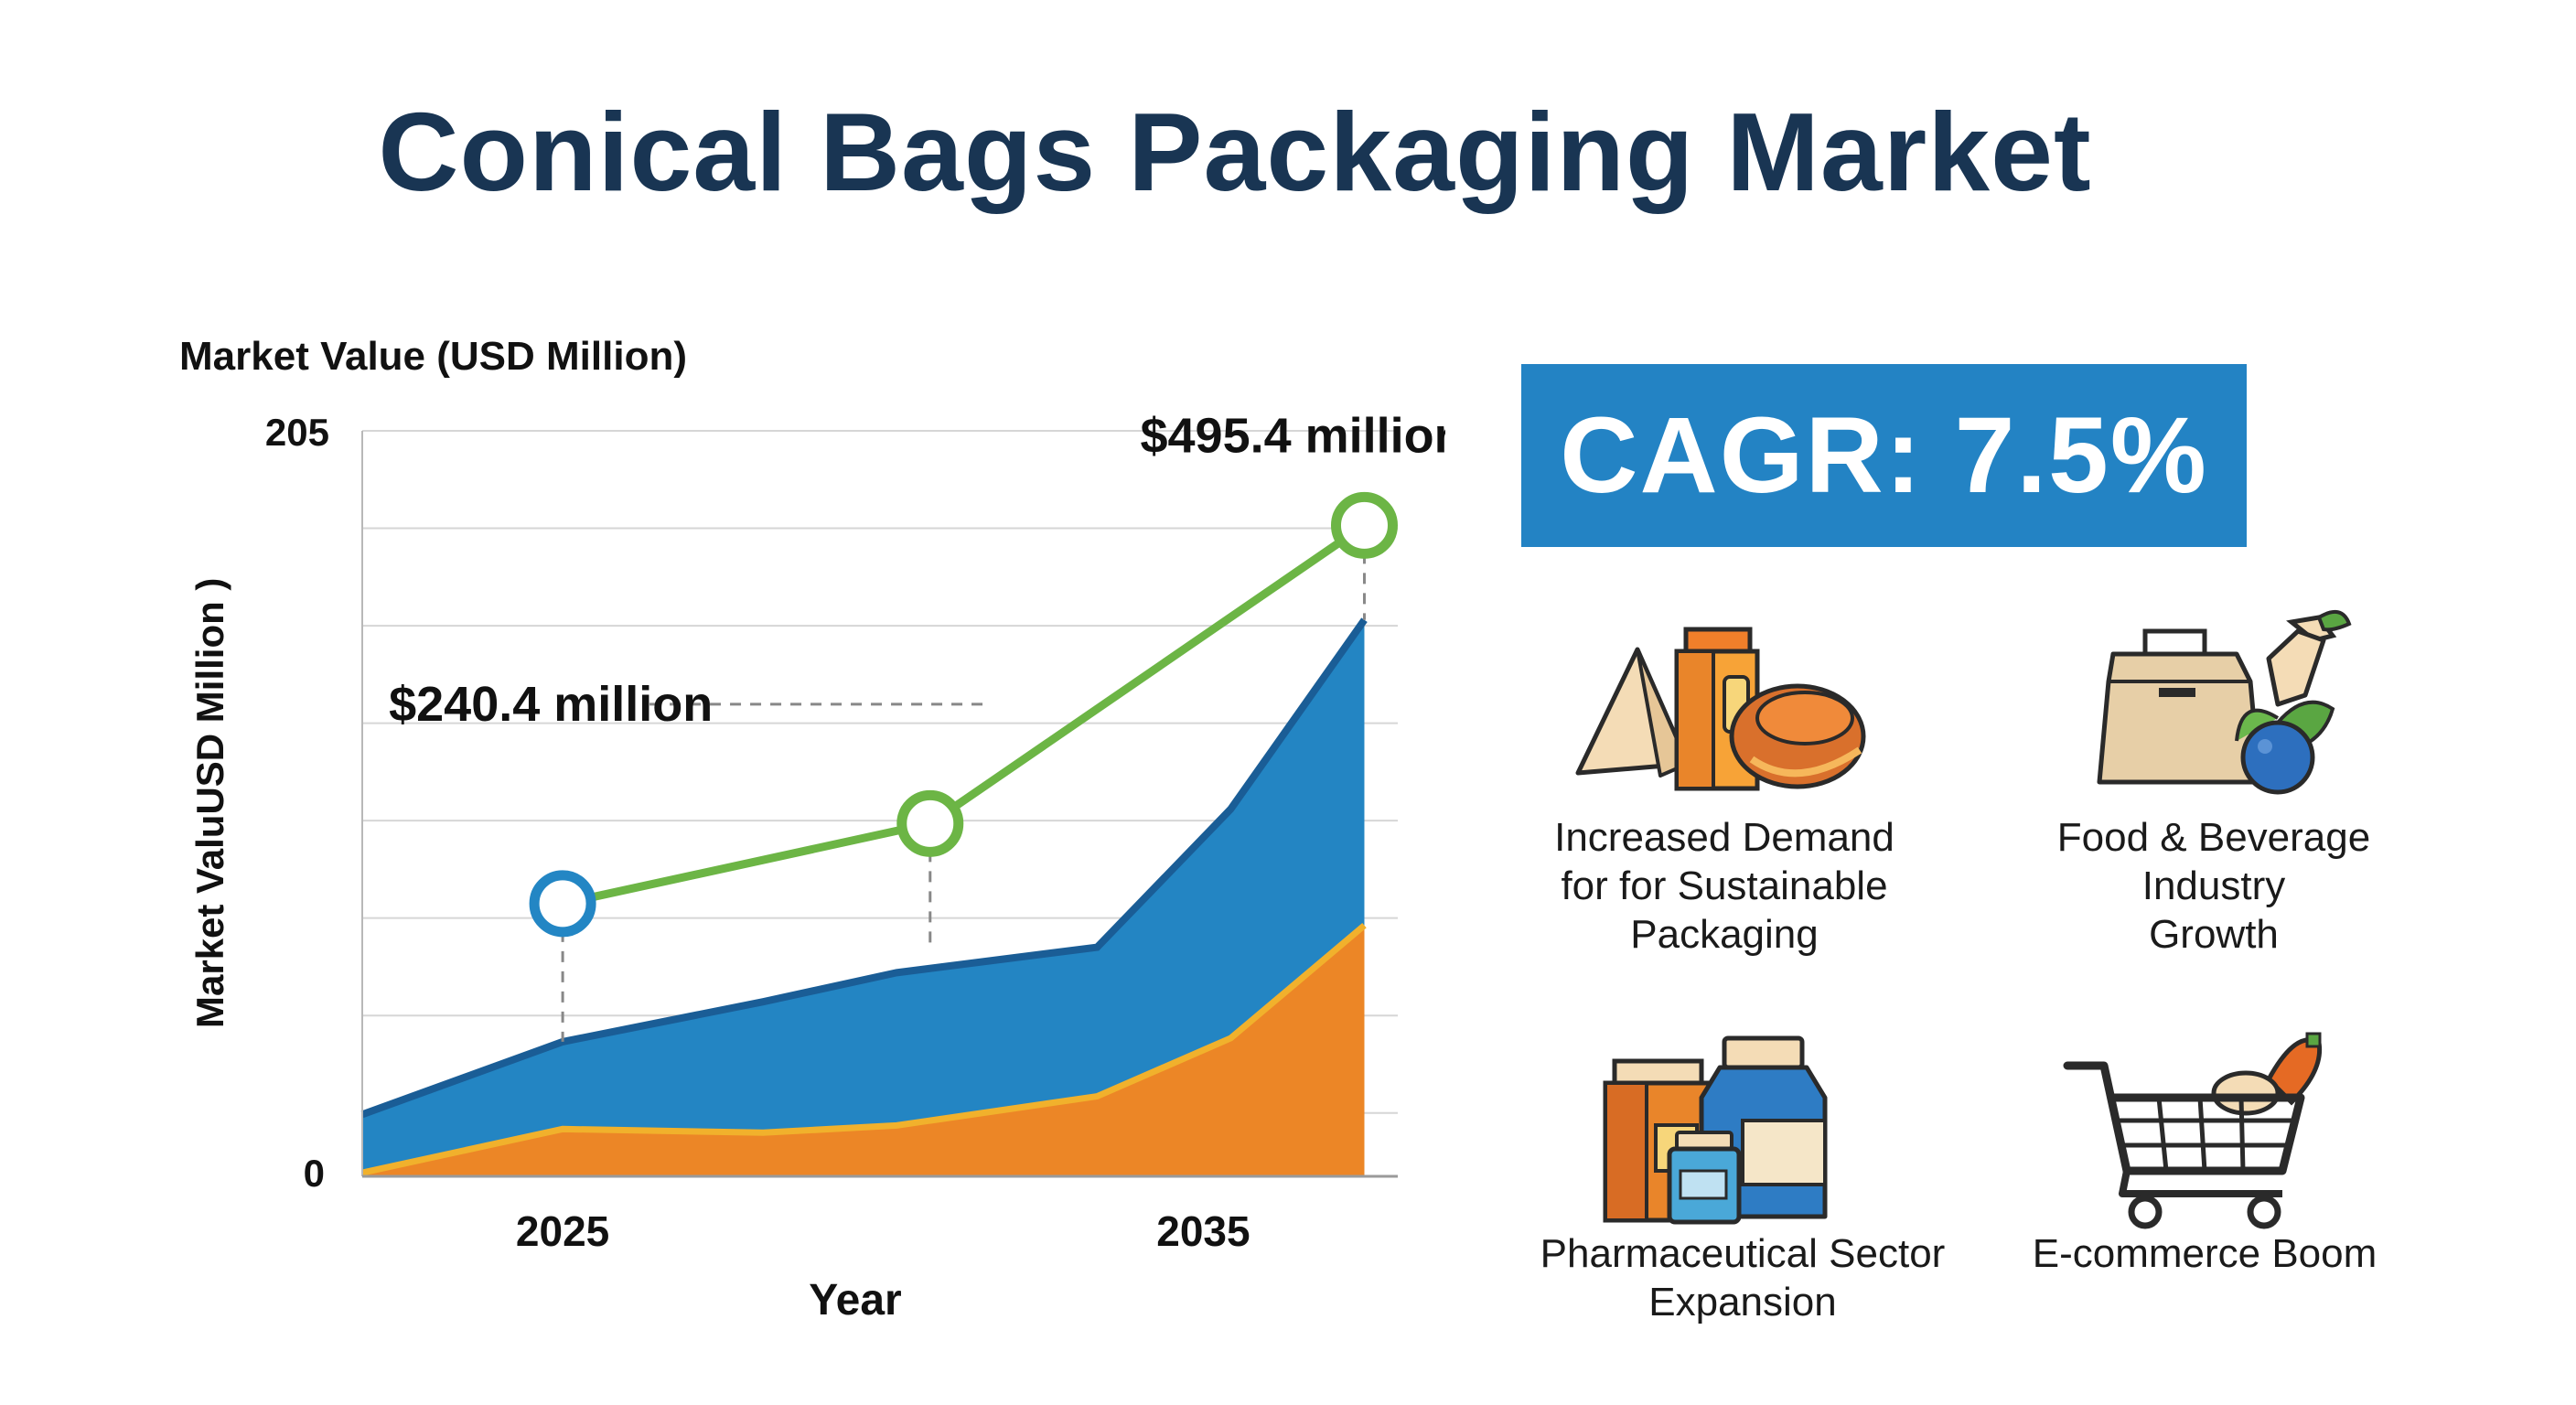  Describe the element at coordinates (433, 356) in the screenshot. I see `y-axis-title-top: Market Value (USD Million)` at that location.